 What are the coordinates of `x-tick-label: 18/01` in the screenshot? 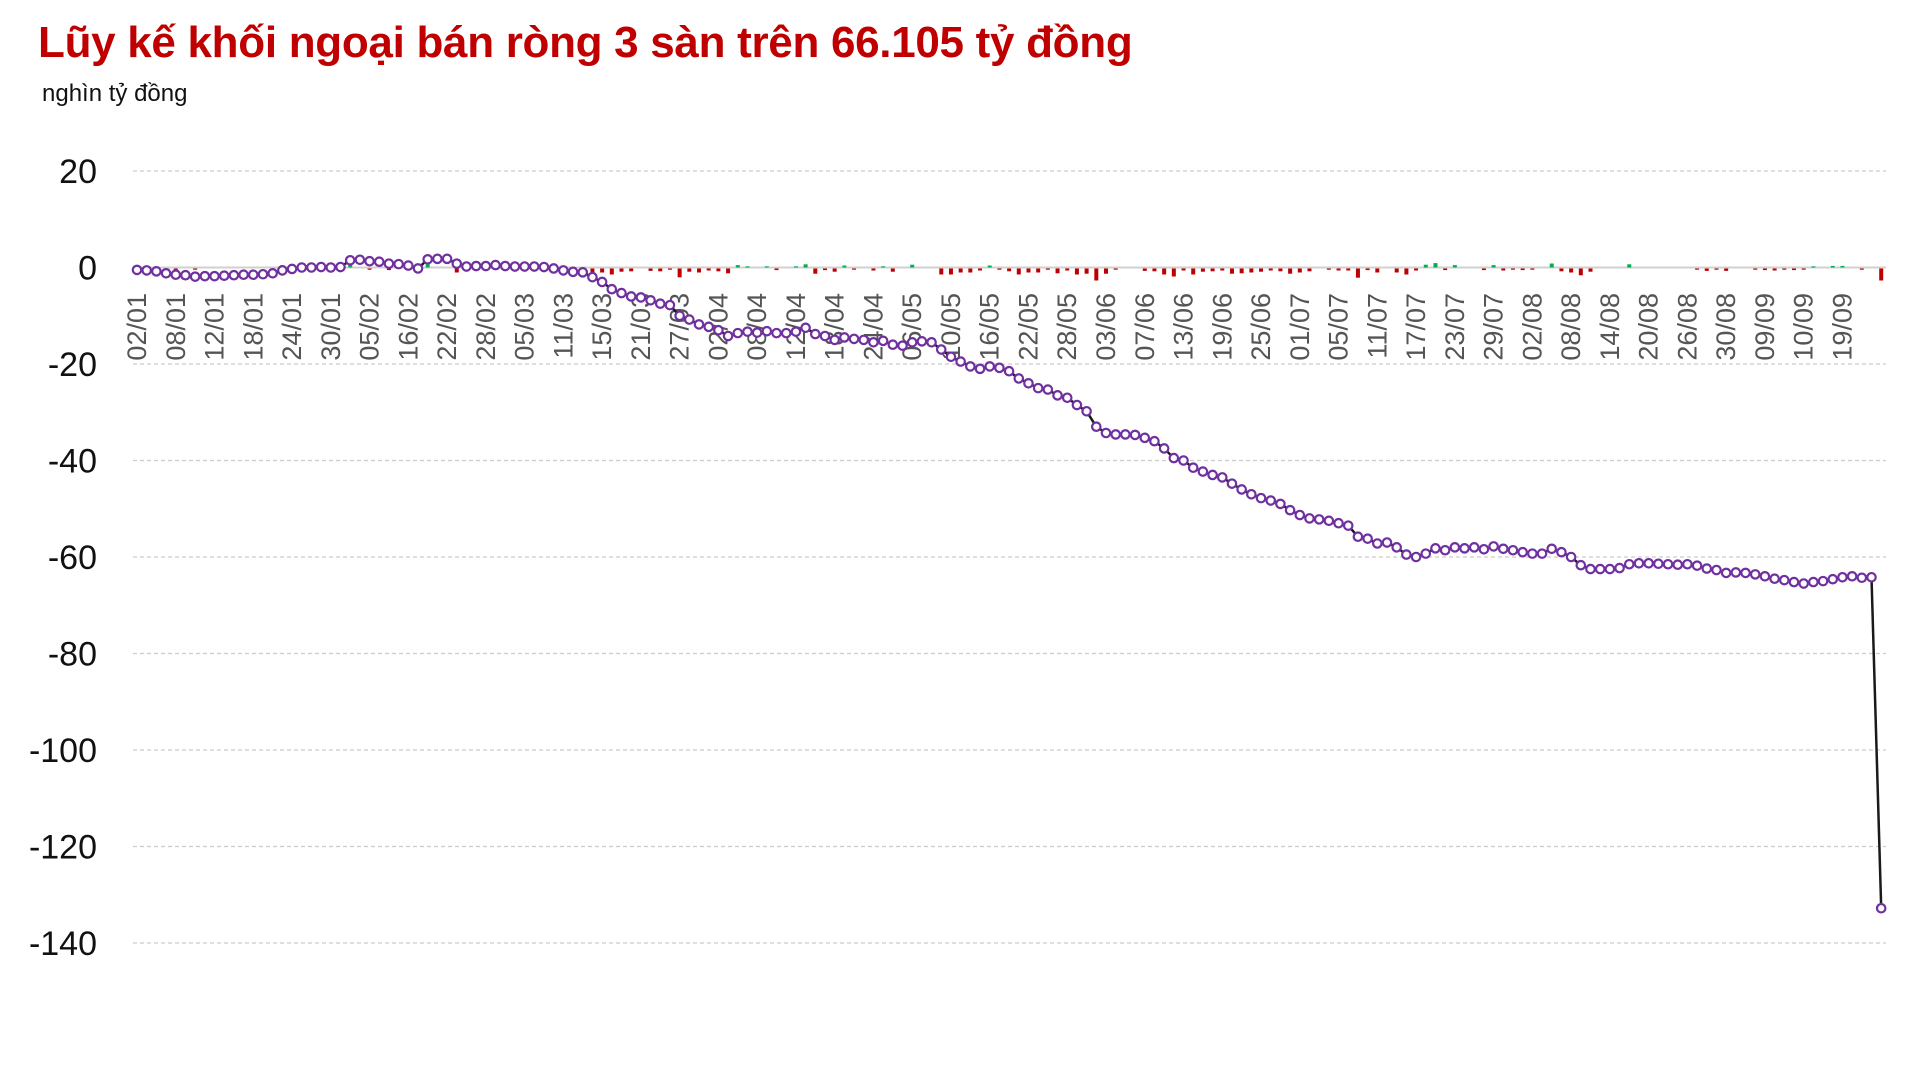 It's located at (253, 327).